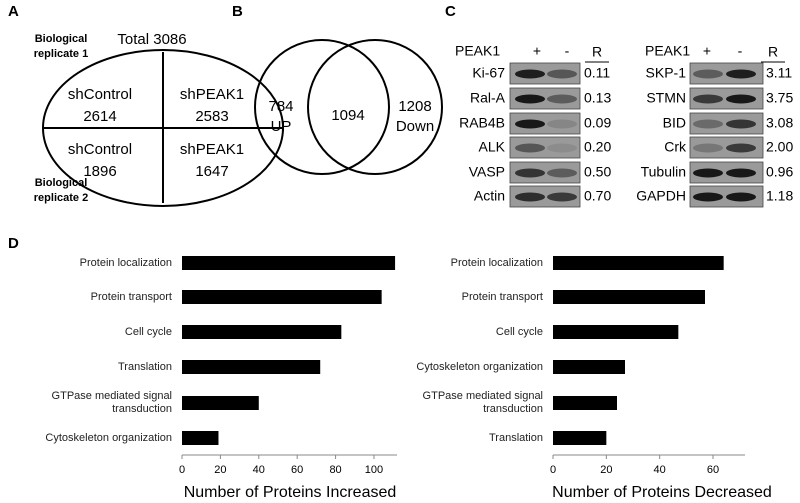 The width and height of the screenshot is (800, 503). Describe the element at coordinates (131, 296) in the screenshot. I see `category-label: Protein transport` at that location.